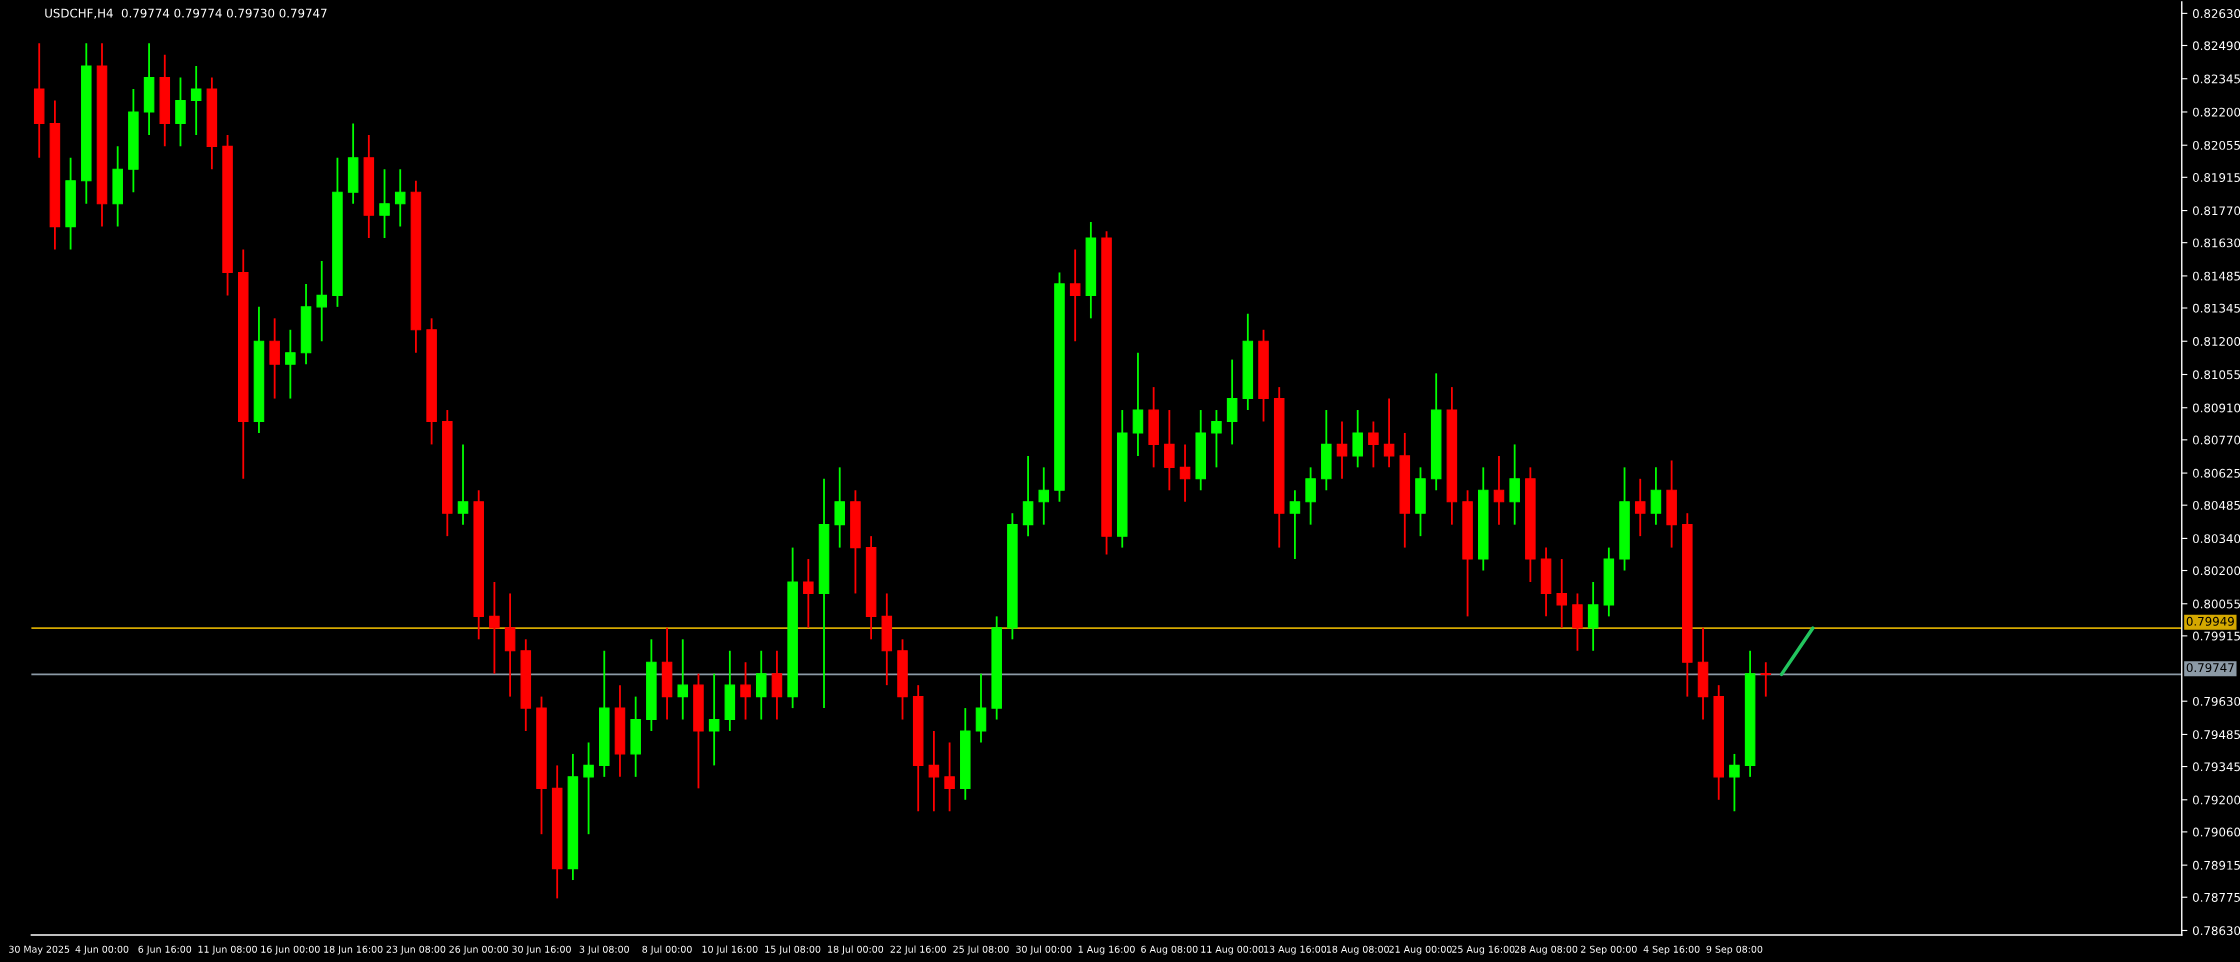 The image size is (2240, 962). What do you see at coordinates (2216, 46) in the screenshot?
I see `y-tick-label: 0.82490` at bounding box center [2216, 46].